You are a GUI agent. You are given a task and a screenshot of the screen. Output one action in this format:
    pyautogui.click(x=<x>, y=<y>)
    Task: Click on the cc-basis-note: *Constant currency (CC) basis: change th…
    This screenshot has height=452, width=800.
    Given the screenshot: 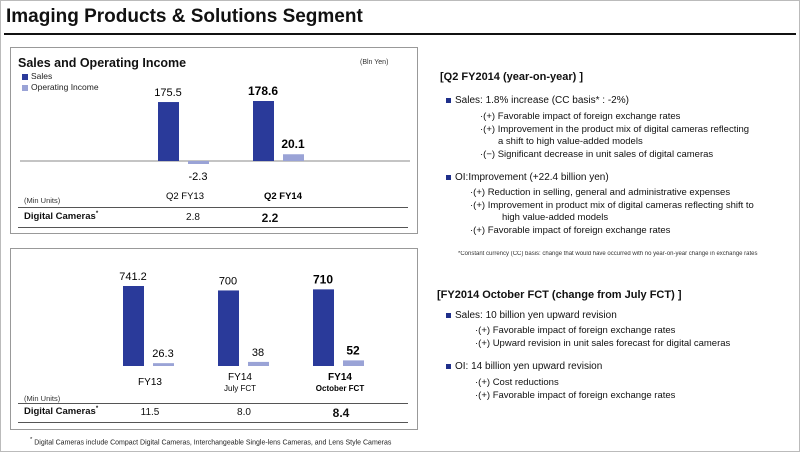 What is the action you would take?
    pyautogui.click(x=608, y=254)
    